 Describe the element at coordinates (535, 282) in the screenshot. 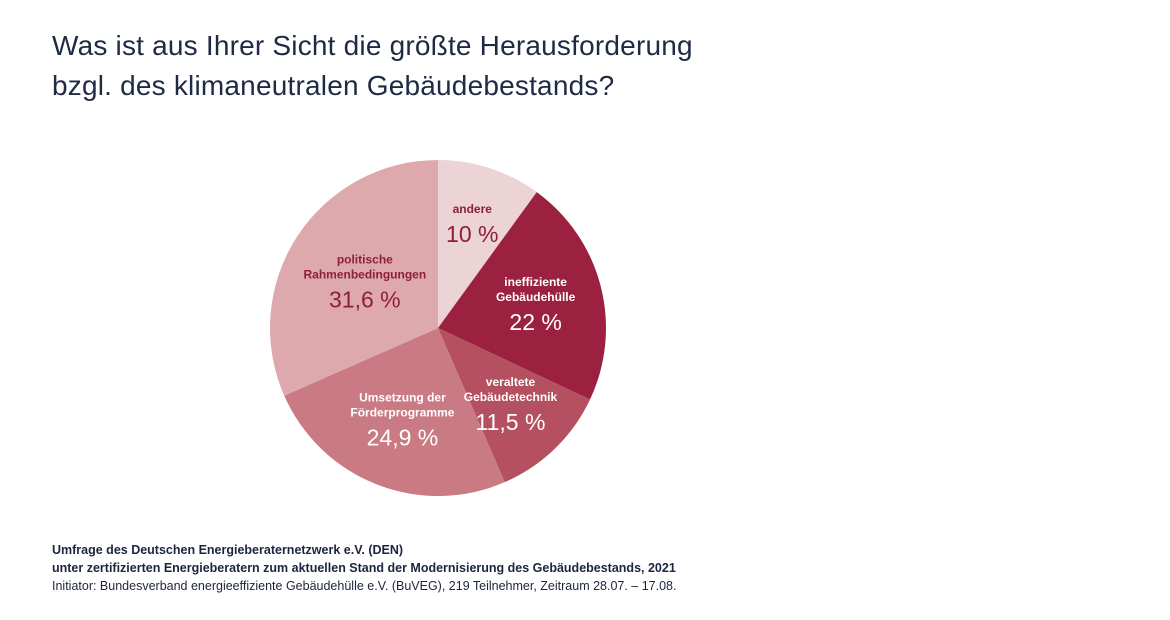

I see `slice-label-2-line-1: ineffiziente` at that location.